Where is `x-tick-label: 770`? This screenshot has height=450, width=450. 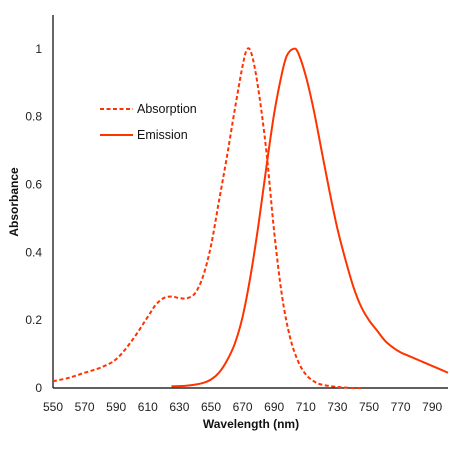
x-tick-label: 770 is located at coordinates (401, 407).